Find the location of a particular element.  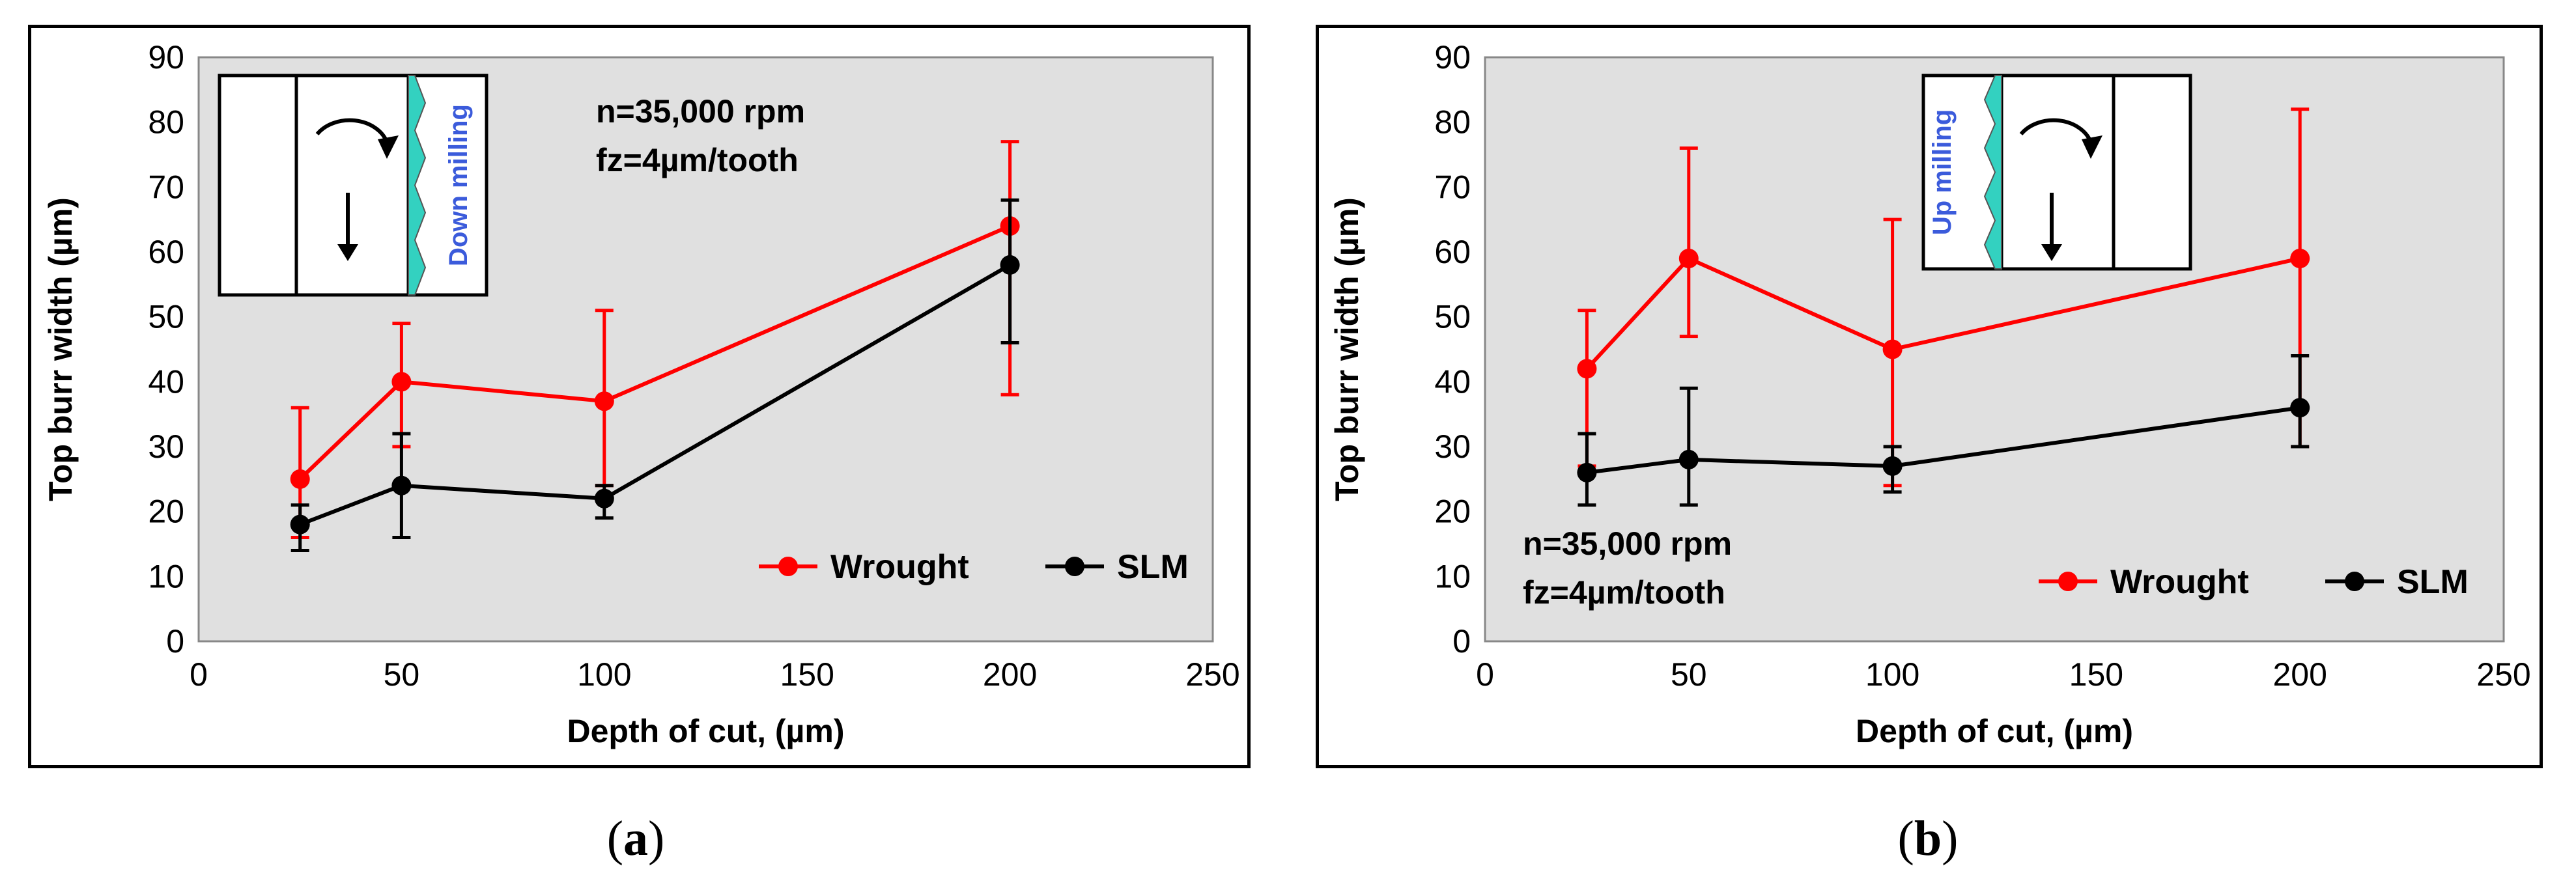

series-wrought is located at coordinates (1943, 297).